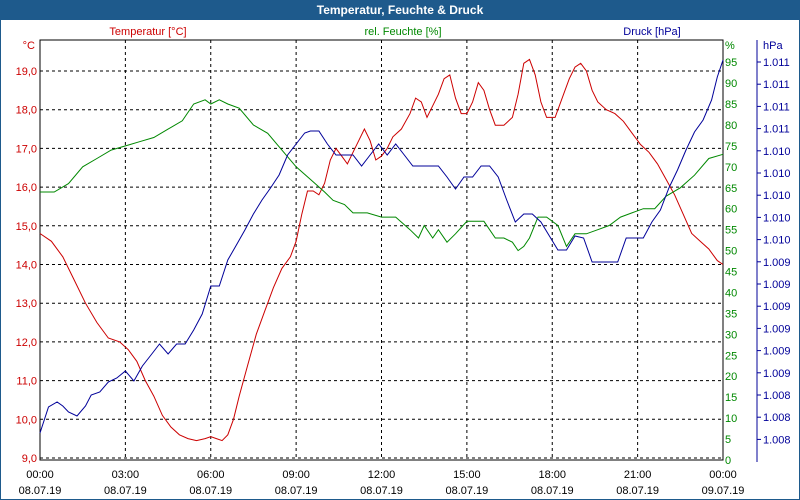 The image size is (800, 500). Describe the element at coordinates (723, 491) in the screenshot. I see `x-tick-date: 09.07.19` at that location.